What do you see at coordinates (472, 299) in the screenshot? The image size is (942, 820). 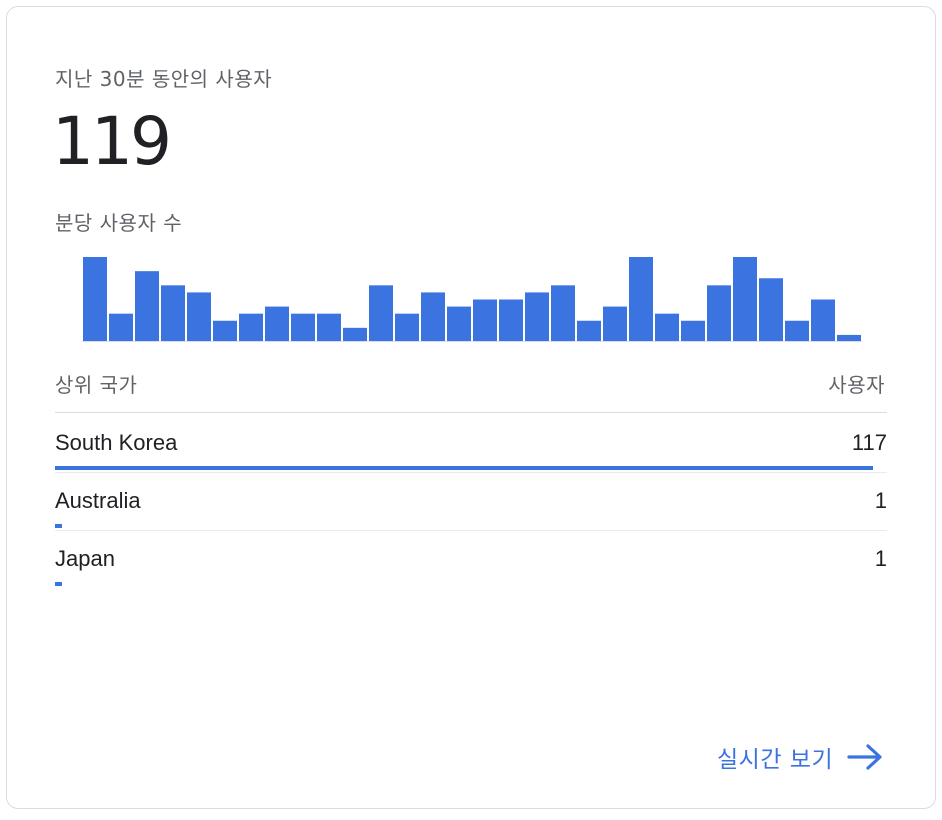 I see `users-per-minute-chart` at bounding box center [472, 299].